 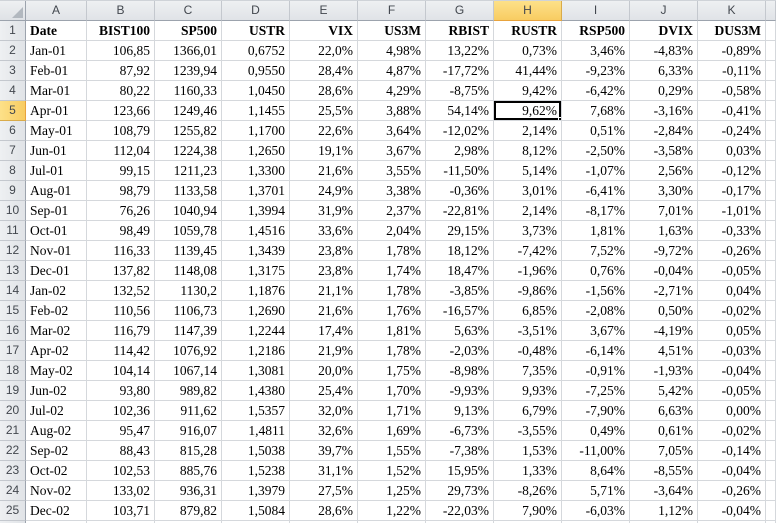 I want to click on cell-H18: 7,35%, so click(x=528, y=371).